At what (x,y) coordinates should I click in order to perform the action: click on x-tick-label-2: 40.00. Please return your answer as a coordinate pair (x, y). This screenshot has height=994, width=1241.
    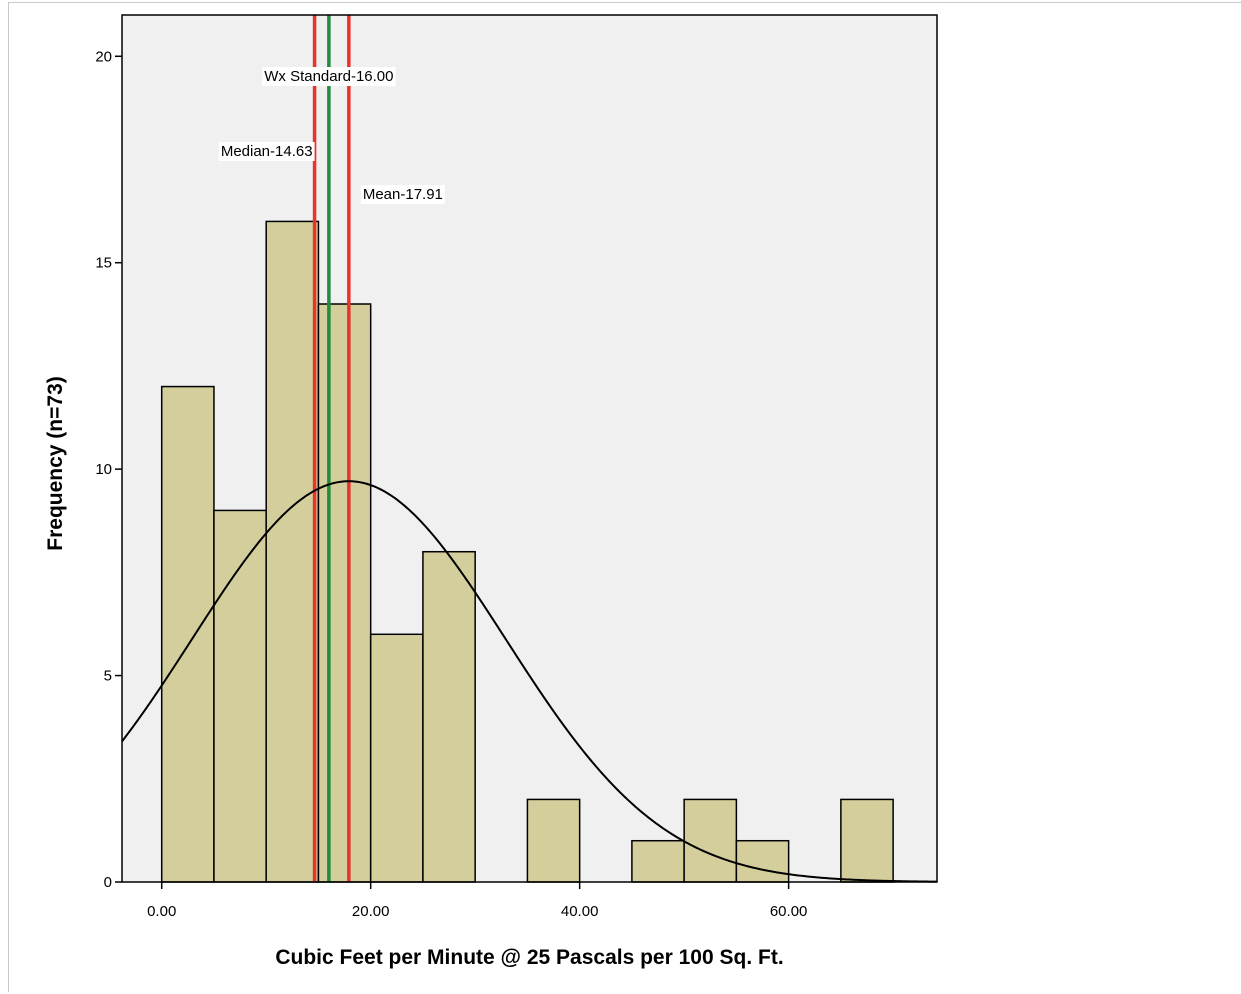
    Looking at the image, I should click on (580, 911).